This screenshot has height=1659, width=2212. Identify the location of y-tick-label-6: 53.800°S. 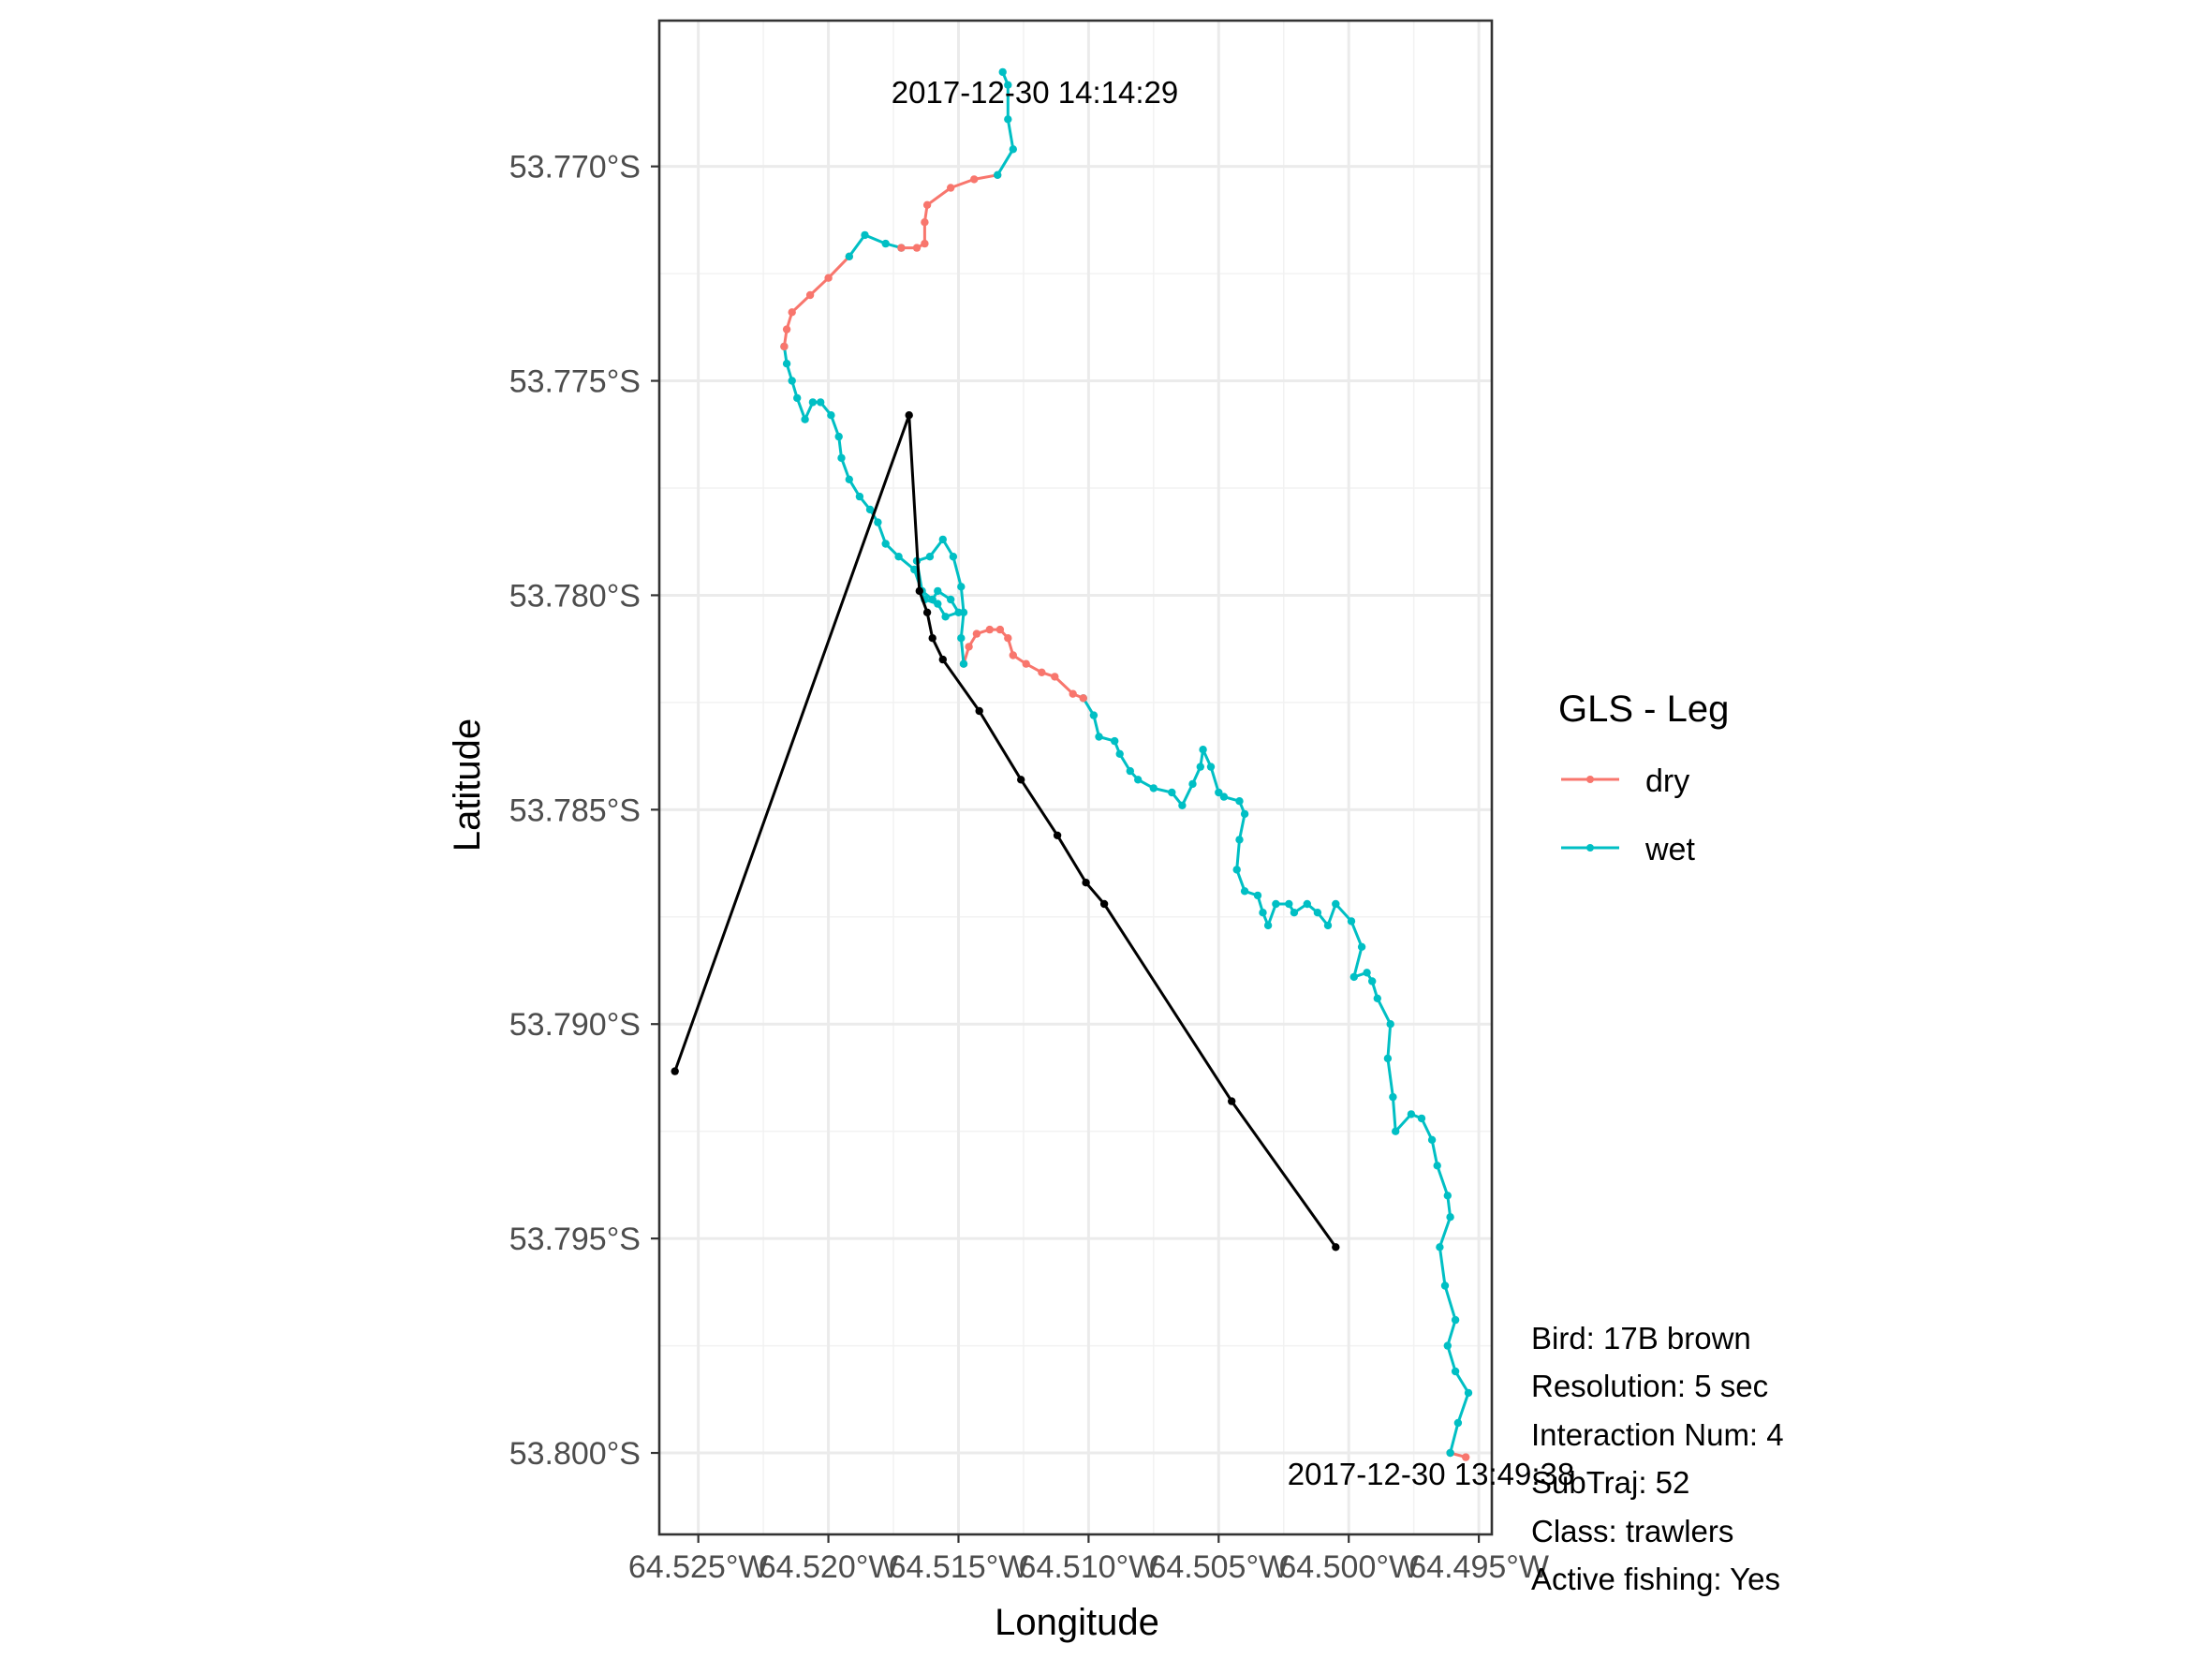
(575, 1454).